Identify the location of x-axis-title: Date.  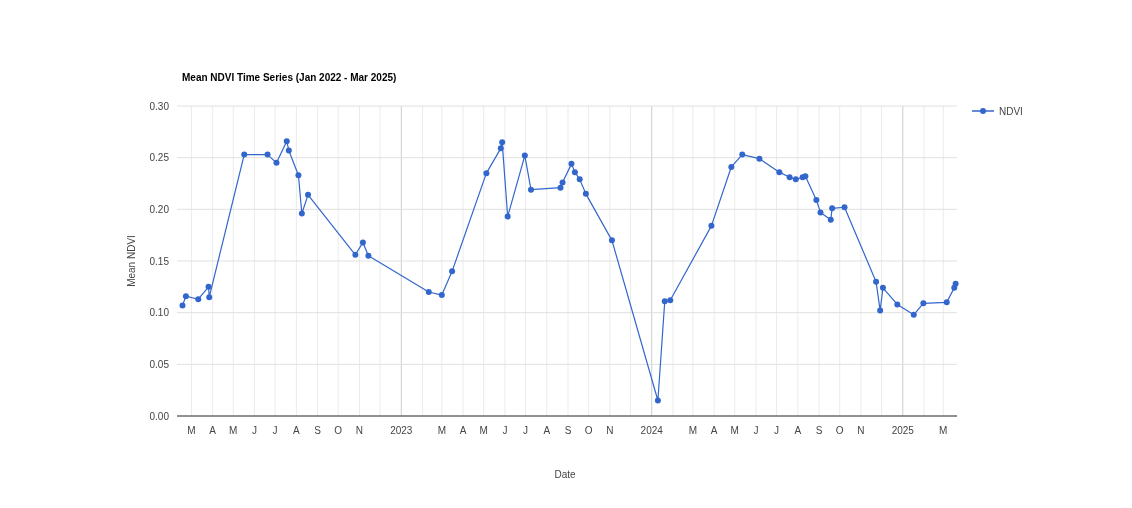
(565, 474).